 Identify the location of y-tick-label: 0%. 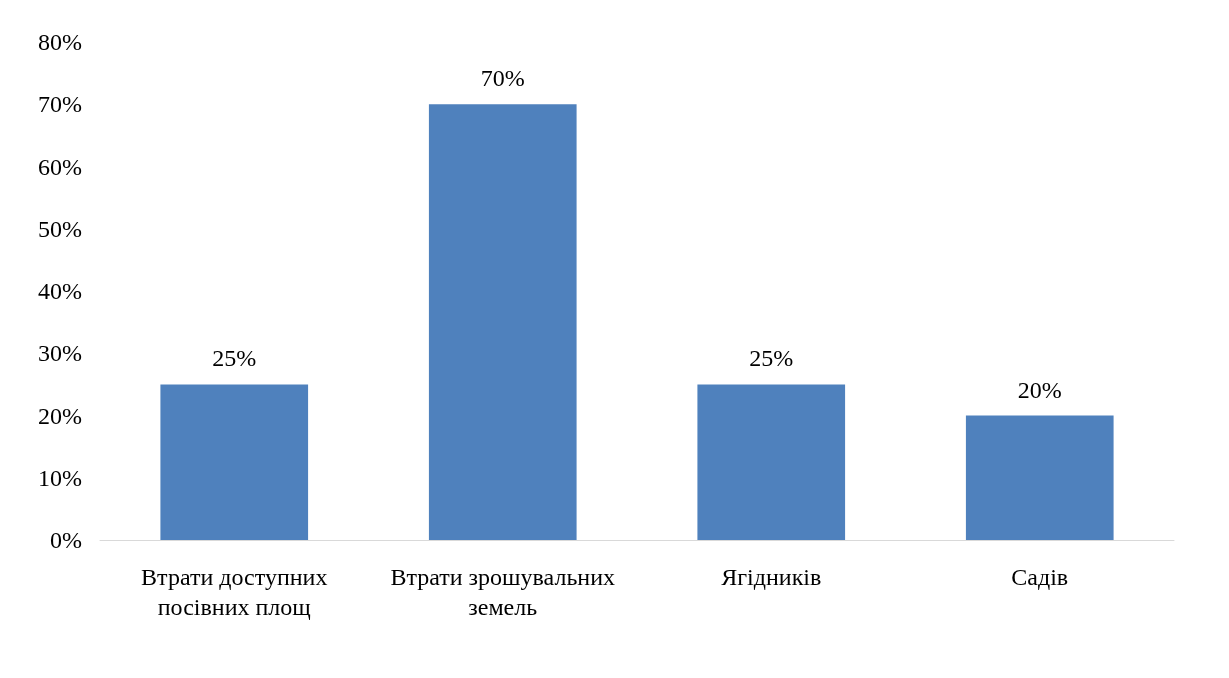
(66, 540).